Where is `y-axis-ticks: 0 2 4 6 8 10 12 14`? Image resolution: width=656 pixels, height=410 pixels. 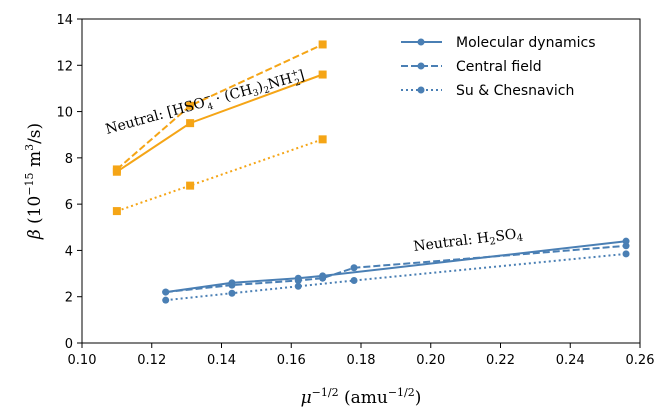 y-axis-ticks: 0 2 4 6 8 10 12 14 is located at coordinates (69, 182).